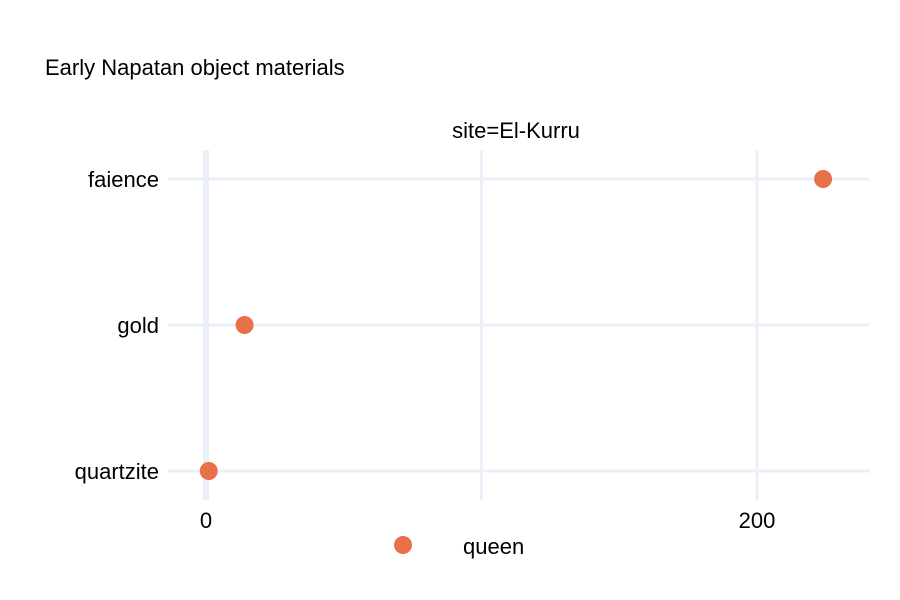 The height and width of the screenshot is (600, 900). Describe the element at coordinates (208, 471) in the screenshot. I see `point-quartzite` at that location.